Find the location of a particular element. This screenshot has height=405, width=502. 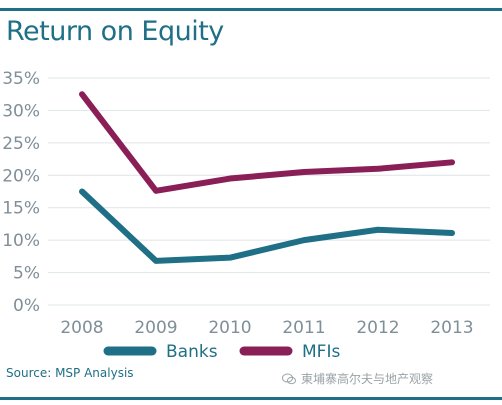

y-tick-label: 10% is located at coordinates (21, 241).